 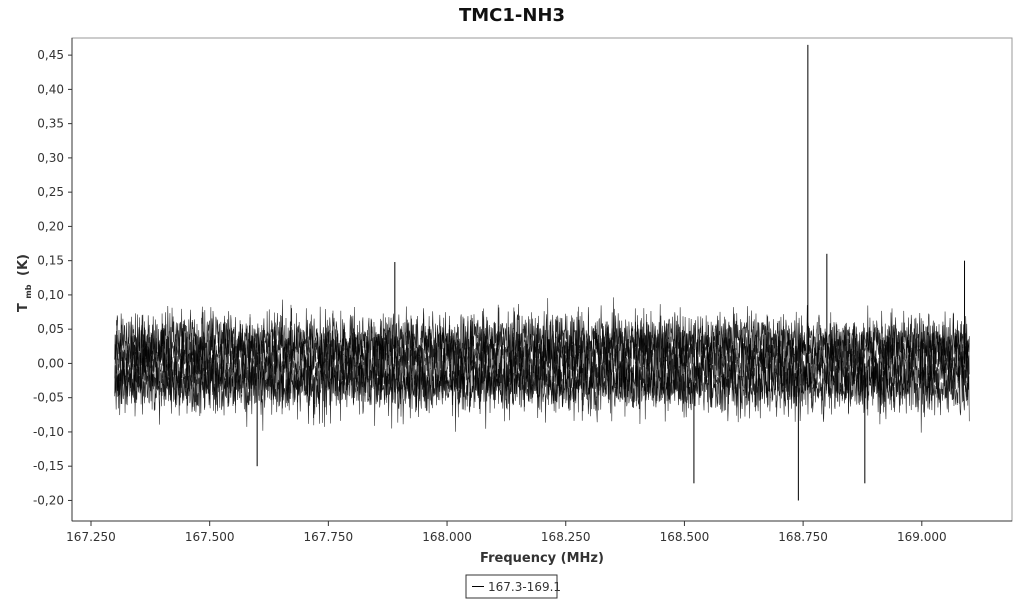 What do you see at coordinates (48, 466) in the screenshot?
I see `y-tick-label: -0,15` at bounding box center [48, 466].